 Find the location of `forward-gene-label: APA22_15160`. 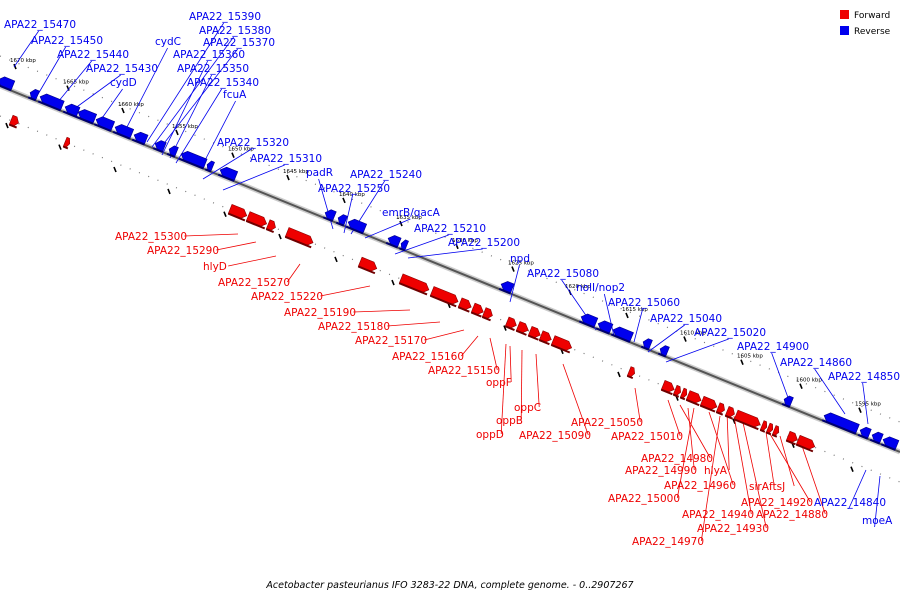

forward-gene-label: APA22_15160 is located at coordinates (428, 357).